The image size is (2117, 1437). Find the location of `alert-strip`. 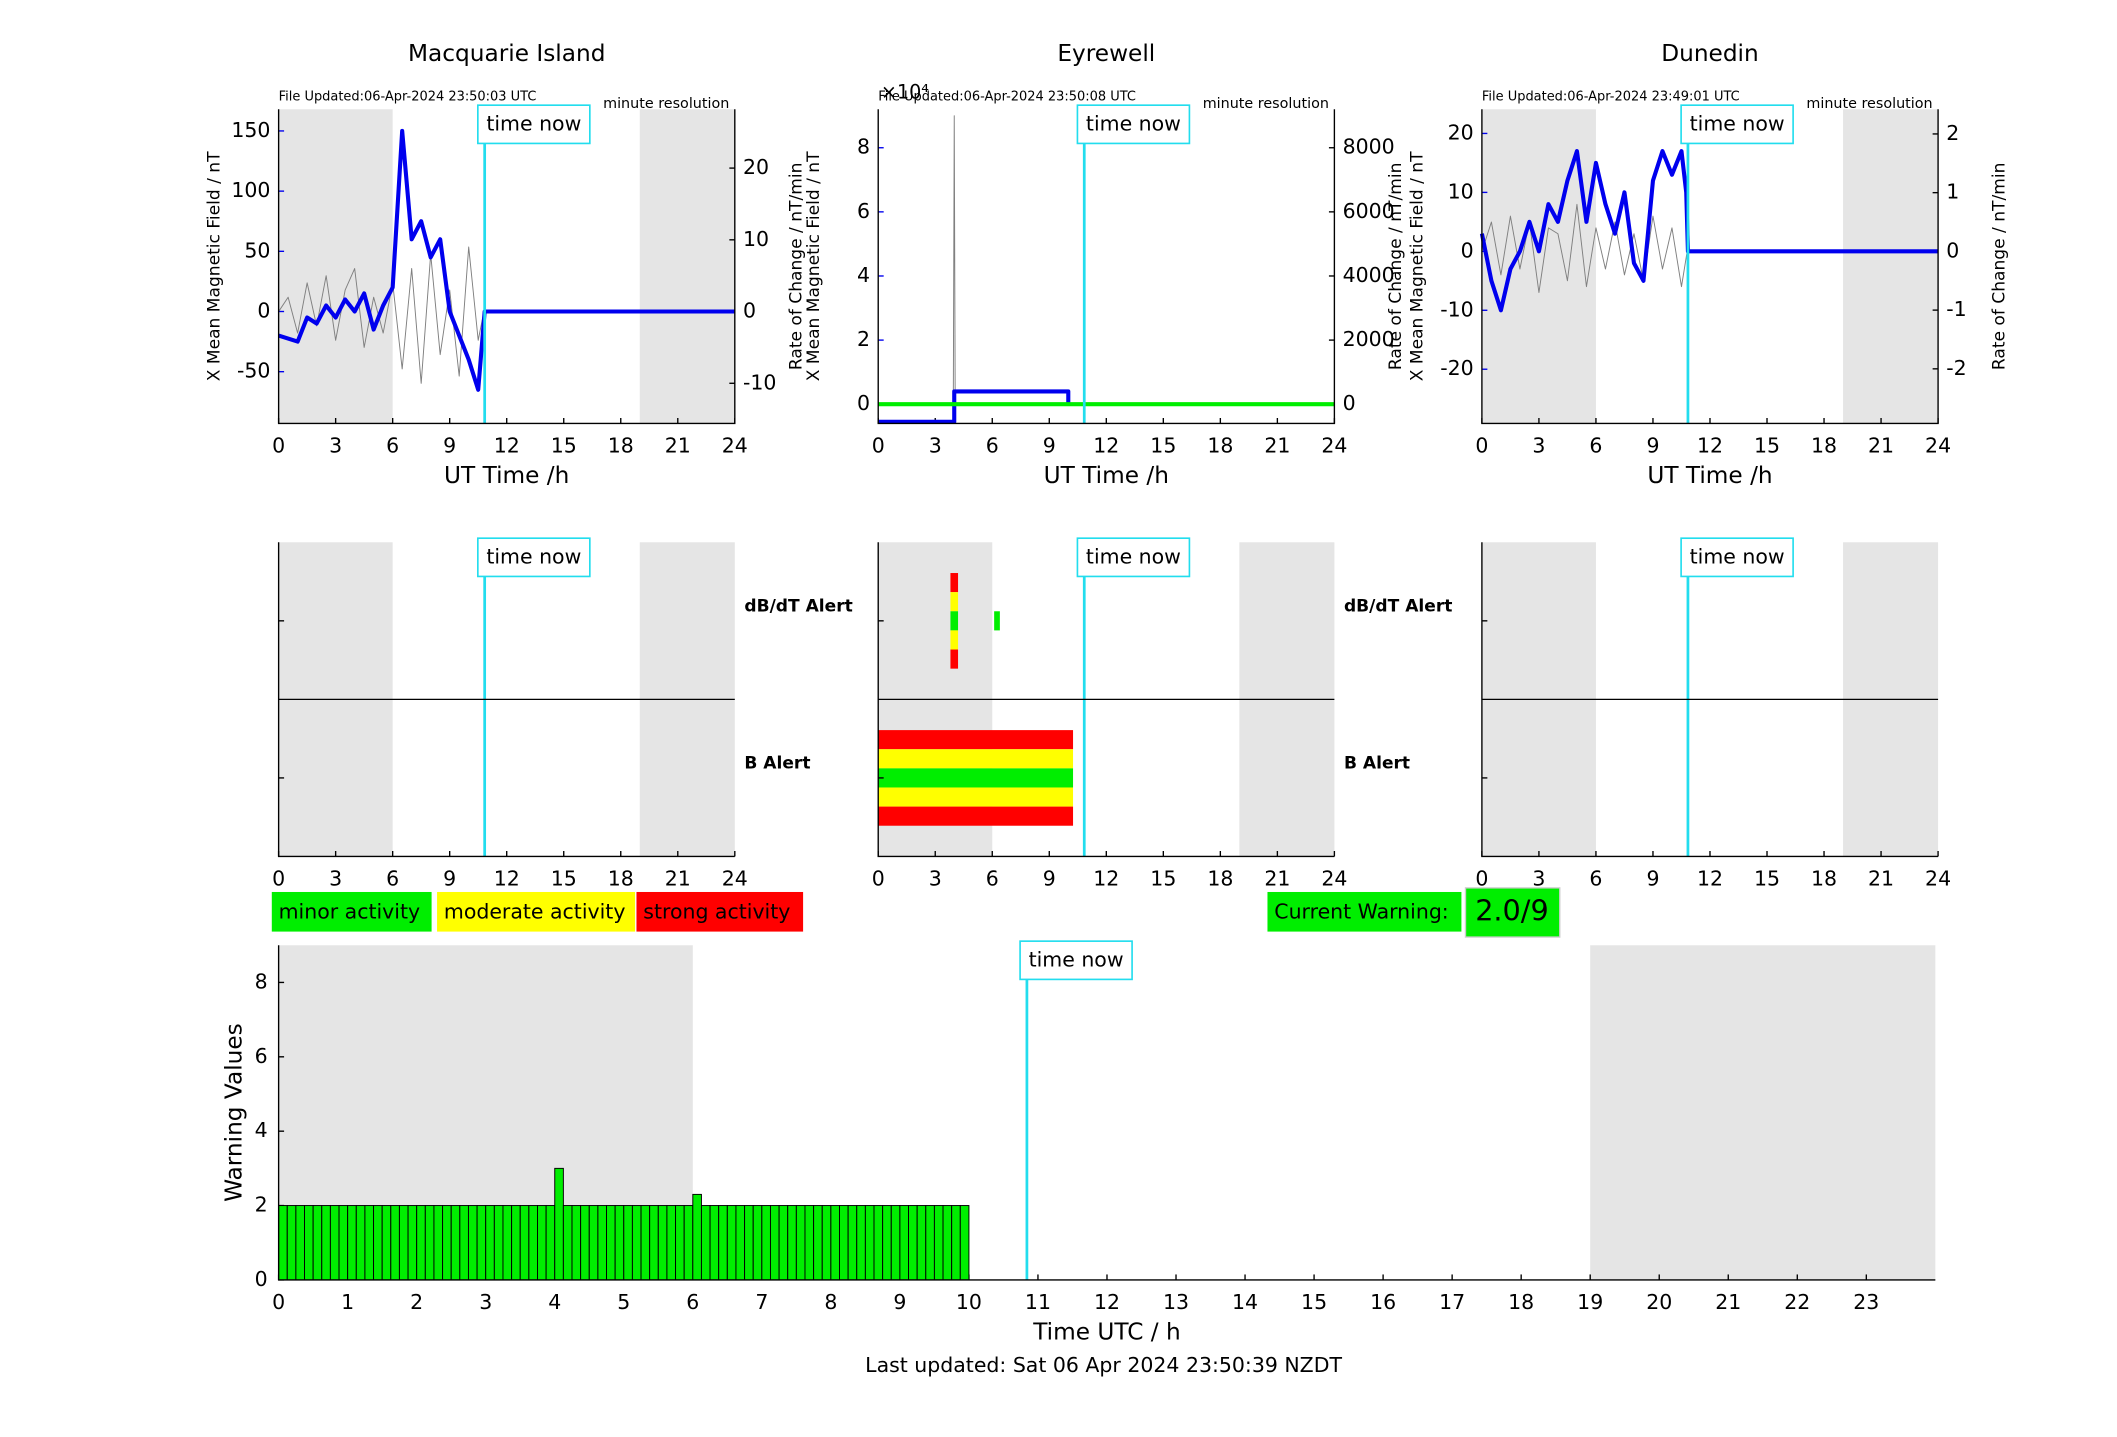

alert-strip is located at coordinates (976, 816).